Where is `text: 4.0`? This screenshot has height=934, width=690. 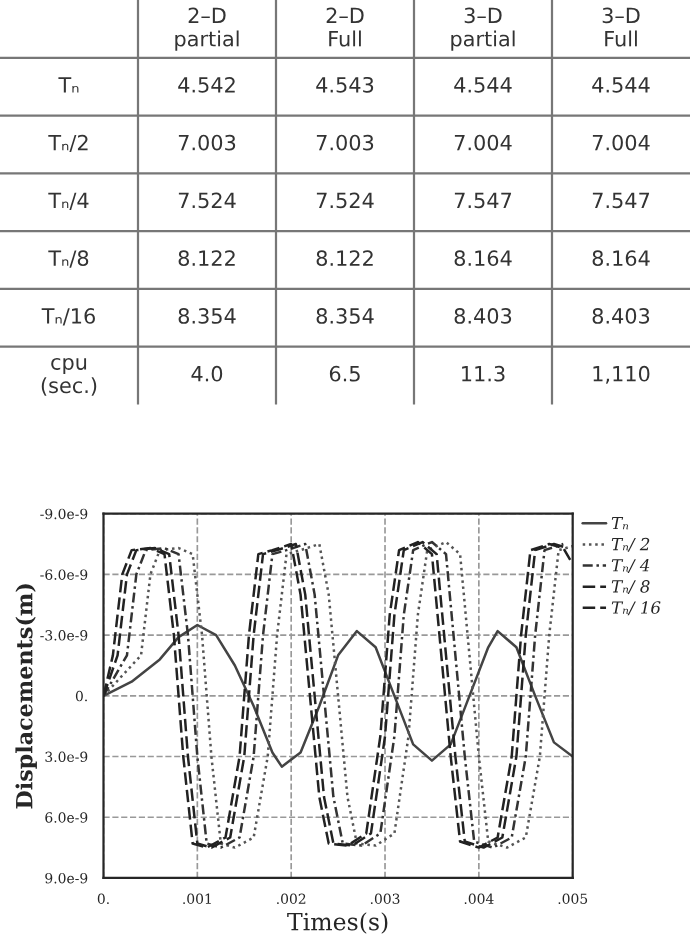 text: 4.0 is located at coordinates (207, 373).